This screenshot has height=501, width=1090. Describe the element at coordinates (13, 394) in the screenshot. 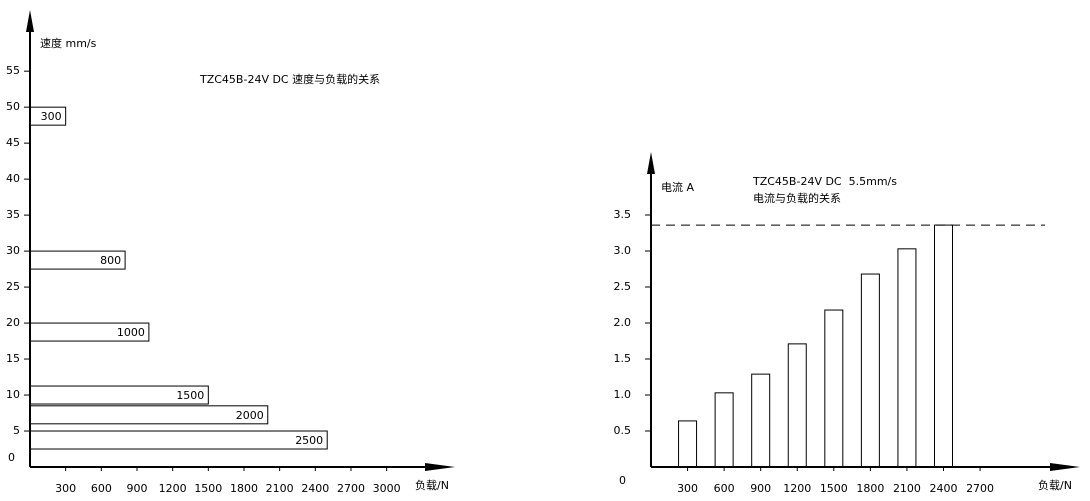

I see `y-tick-label: 10` at that location.